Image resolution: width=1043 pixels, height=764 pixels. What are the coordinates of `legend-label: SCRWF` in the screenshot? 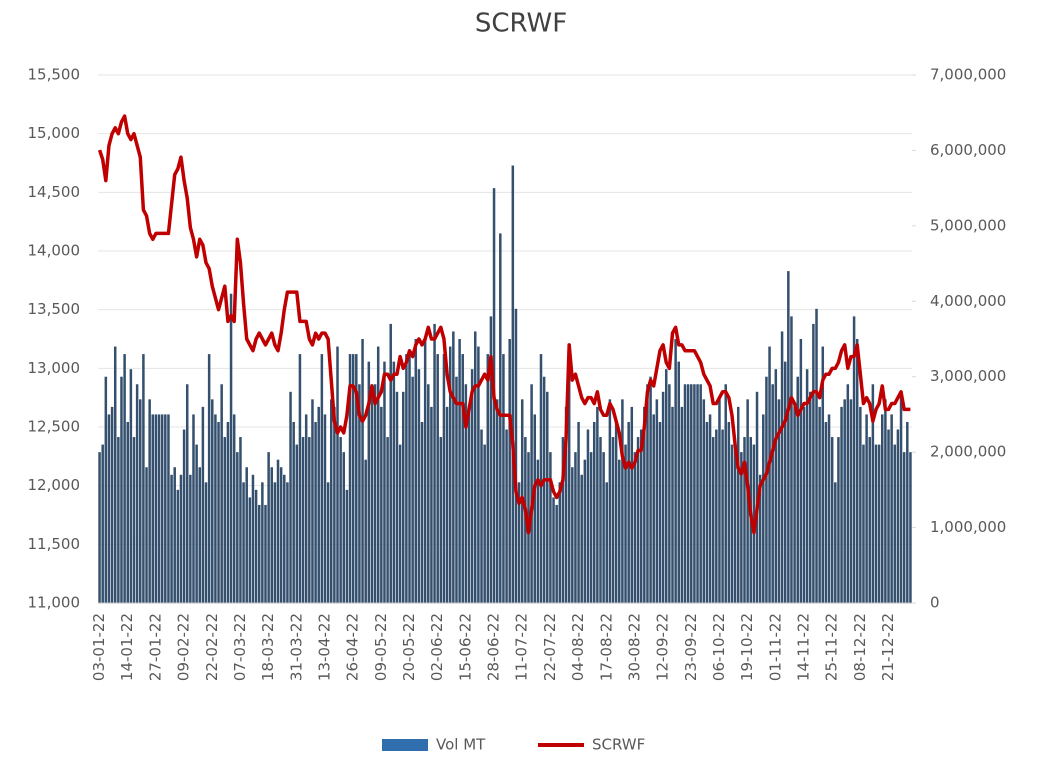 It's located at (618, 745).